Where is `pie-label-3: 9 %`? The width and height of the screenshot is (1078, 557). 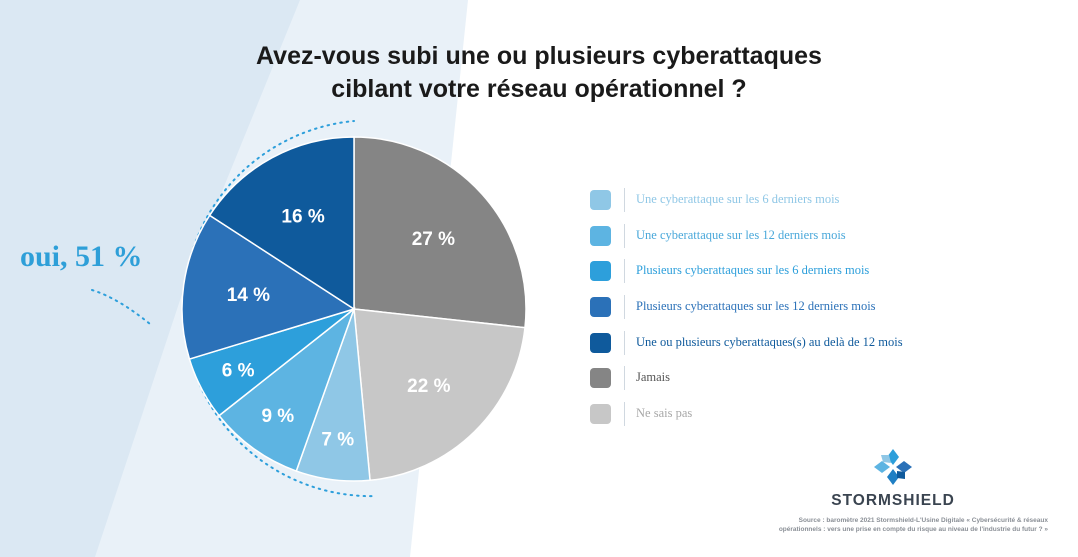
pie-label-3: 9 % is located at coordinates (277, 416).